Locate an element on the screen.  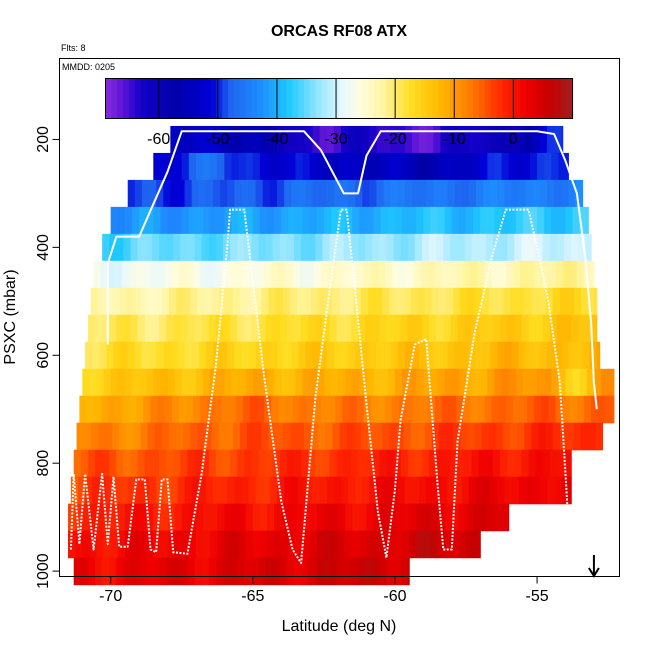
y-tick-label: 1000 is located at coordinates (43, 571).